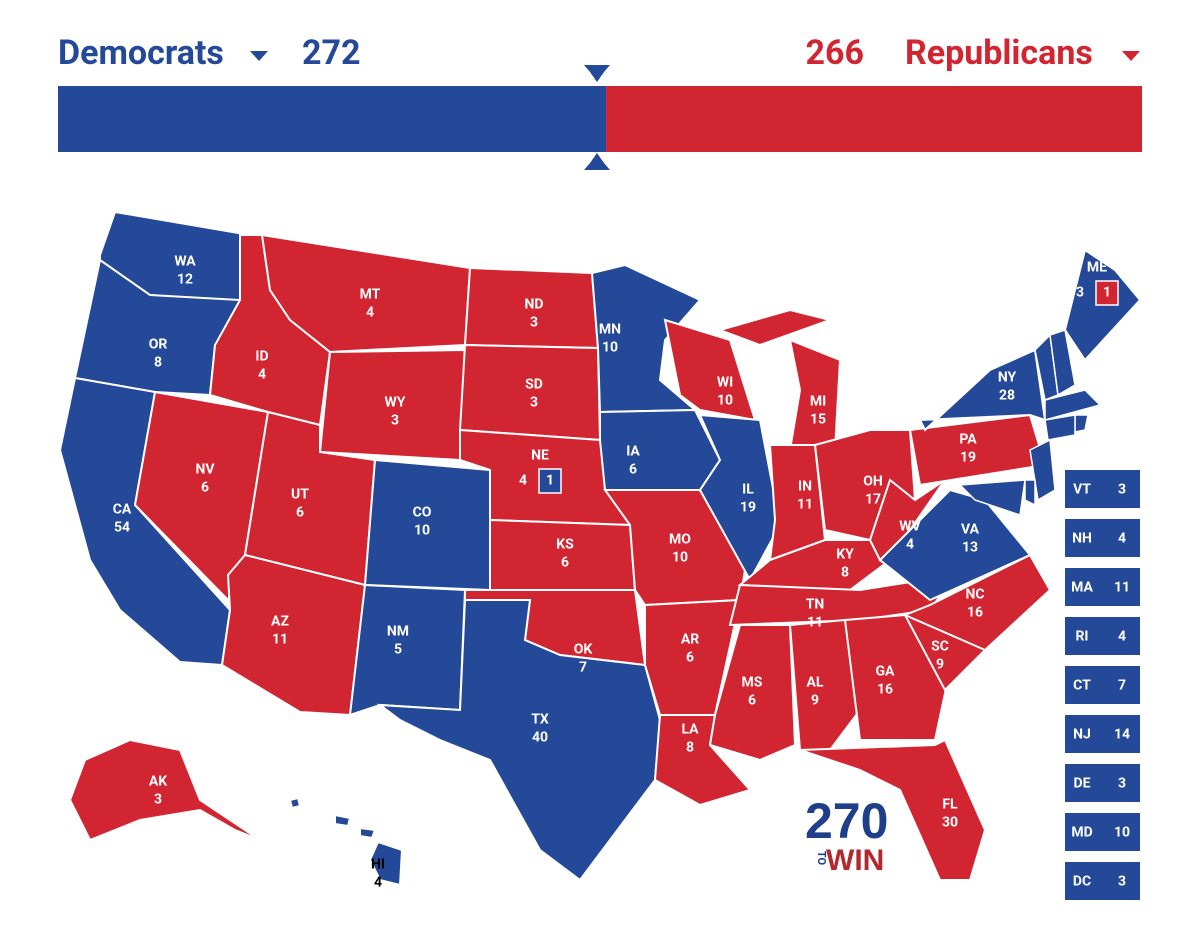  Describe the element at coordinates (398, 650) in the screenshot. I see `state-votes: 5` at that location.